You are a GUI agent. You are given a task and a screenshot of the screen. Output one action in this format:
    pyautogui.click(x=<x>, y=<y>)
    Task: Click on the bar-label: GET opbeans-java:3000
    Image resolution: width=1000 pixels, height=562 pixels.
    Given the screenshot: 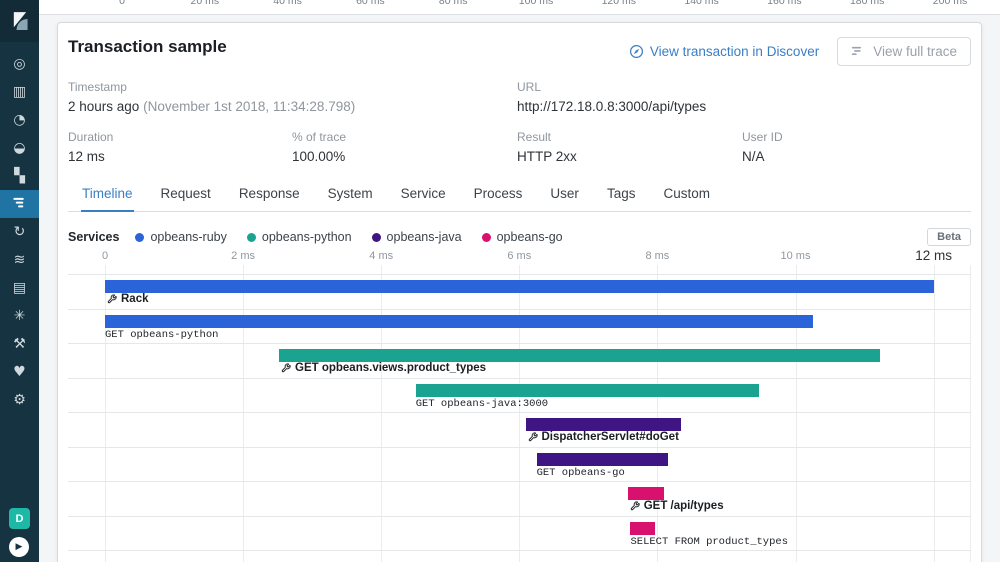 What is the action you would take?
    pyautogui.click(x=482, y=404)
    